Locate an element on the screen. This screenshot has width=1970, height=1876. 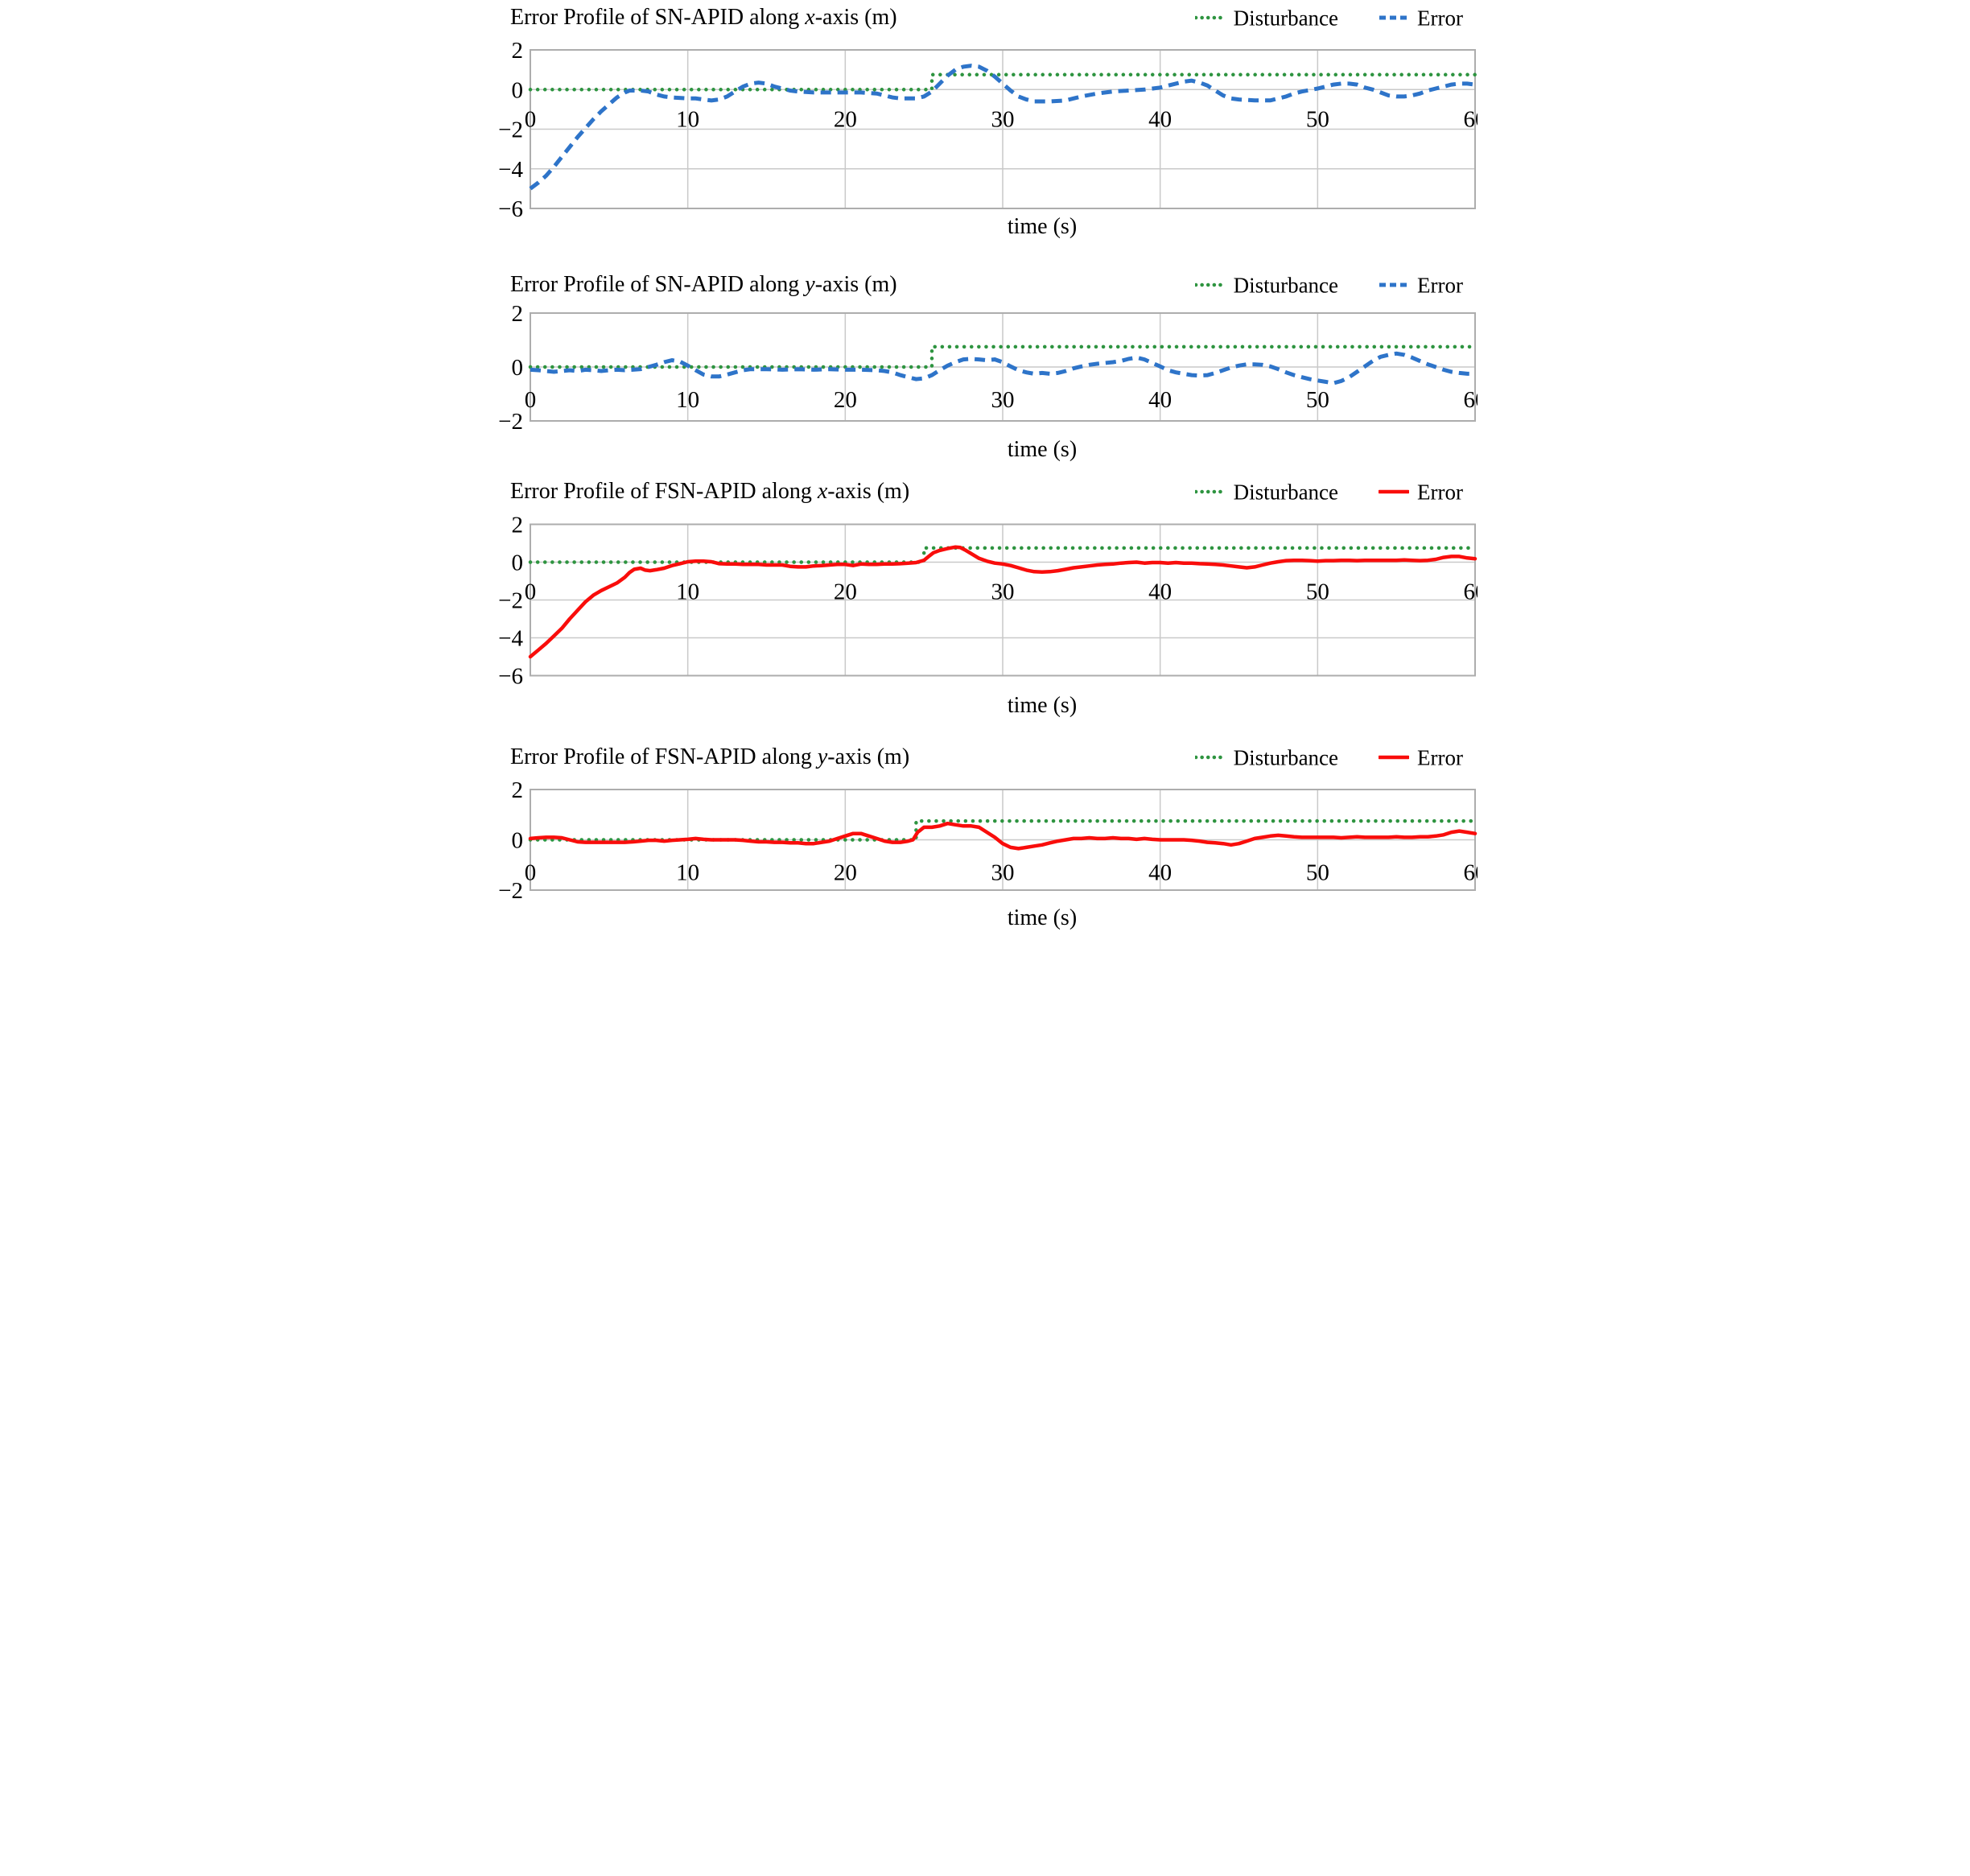
plot-area-fsn-apid-y: 20−20102030405060 is located at coordinates (988, 840).